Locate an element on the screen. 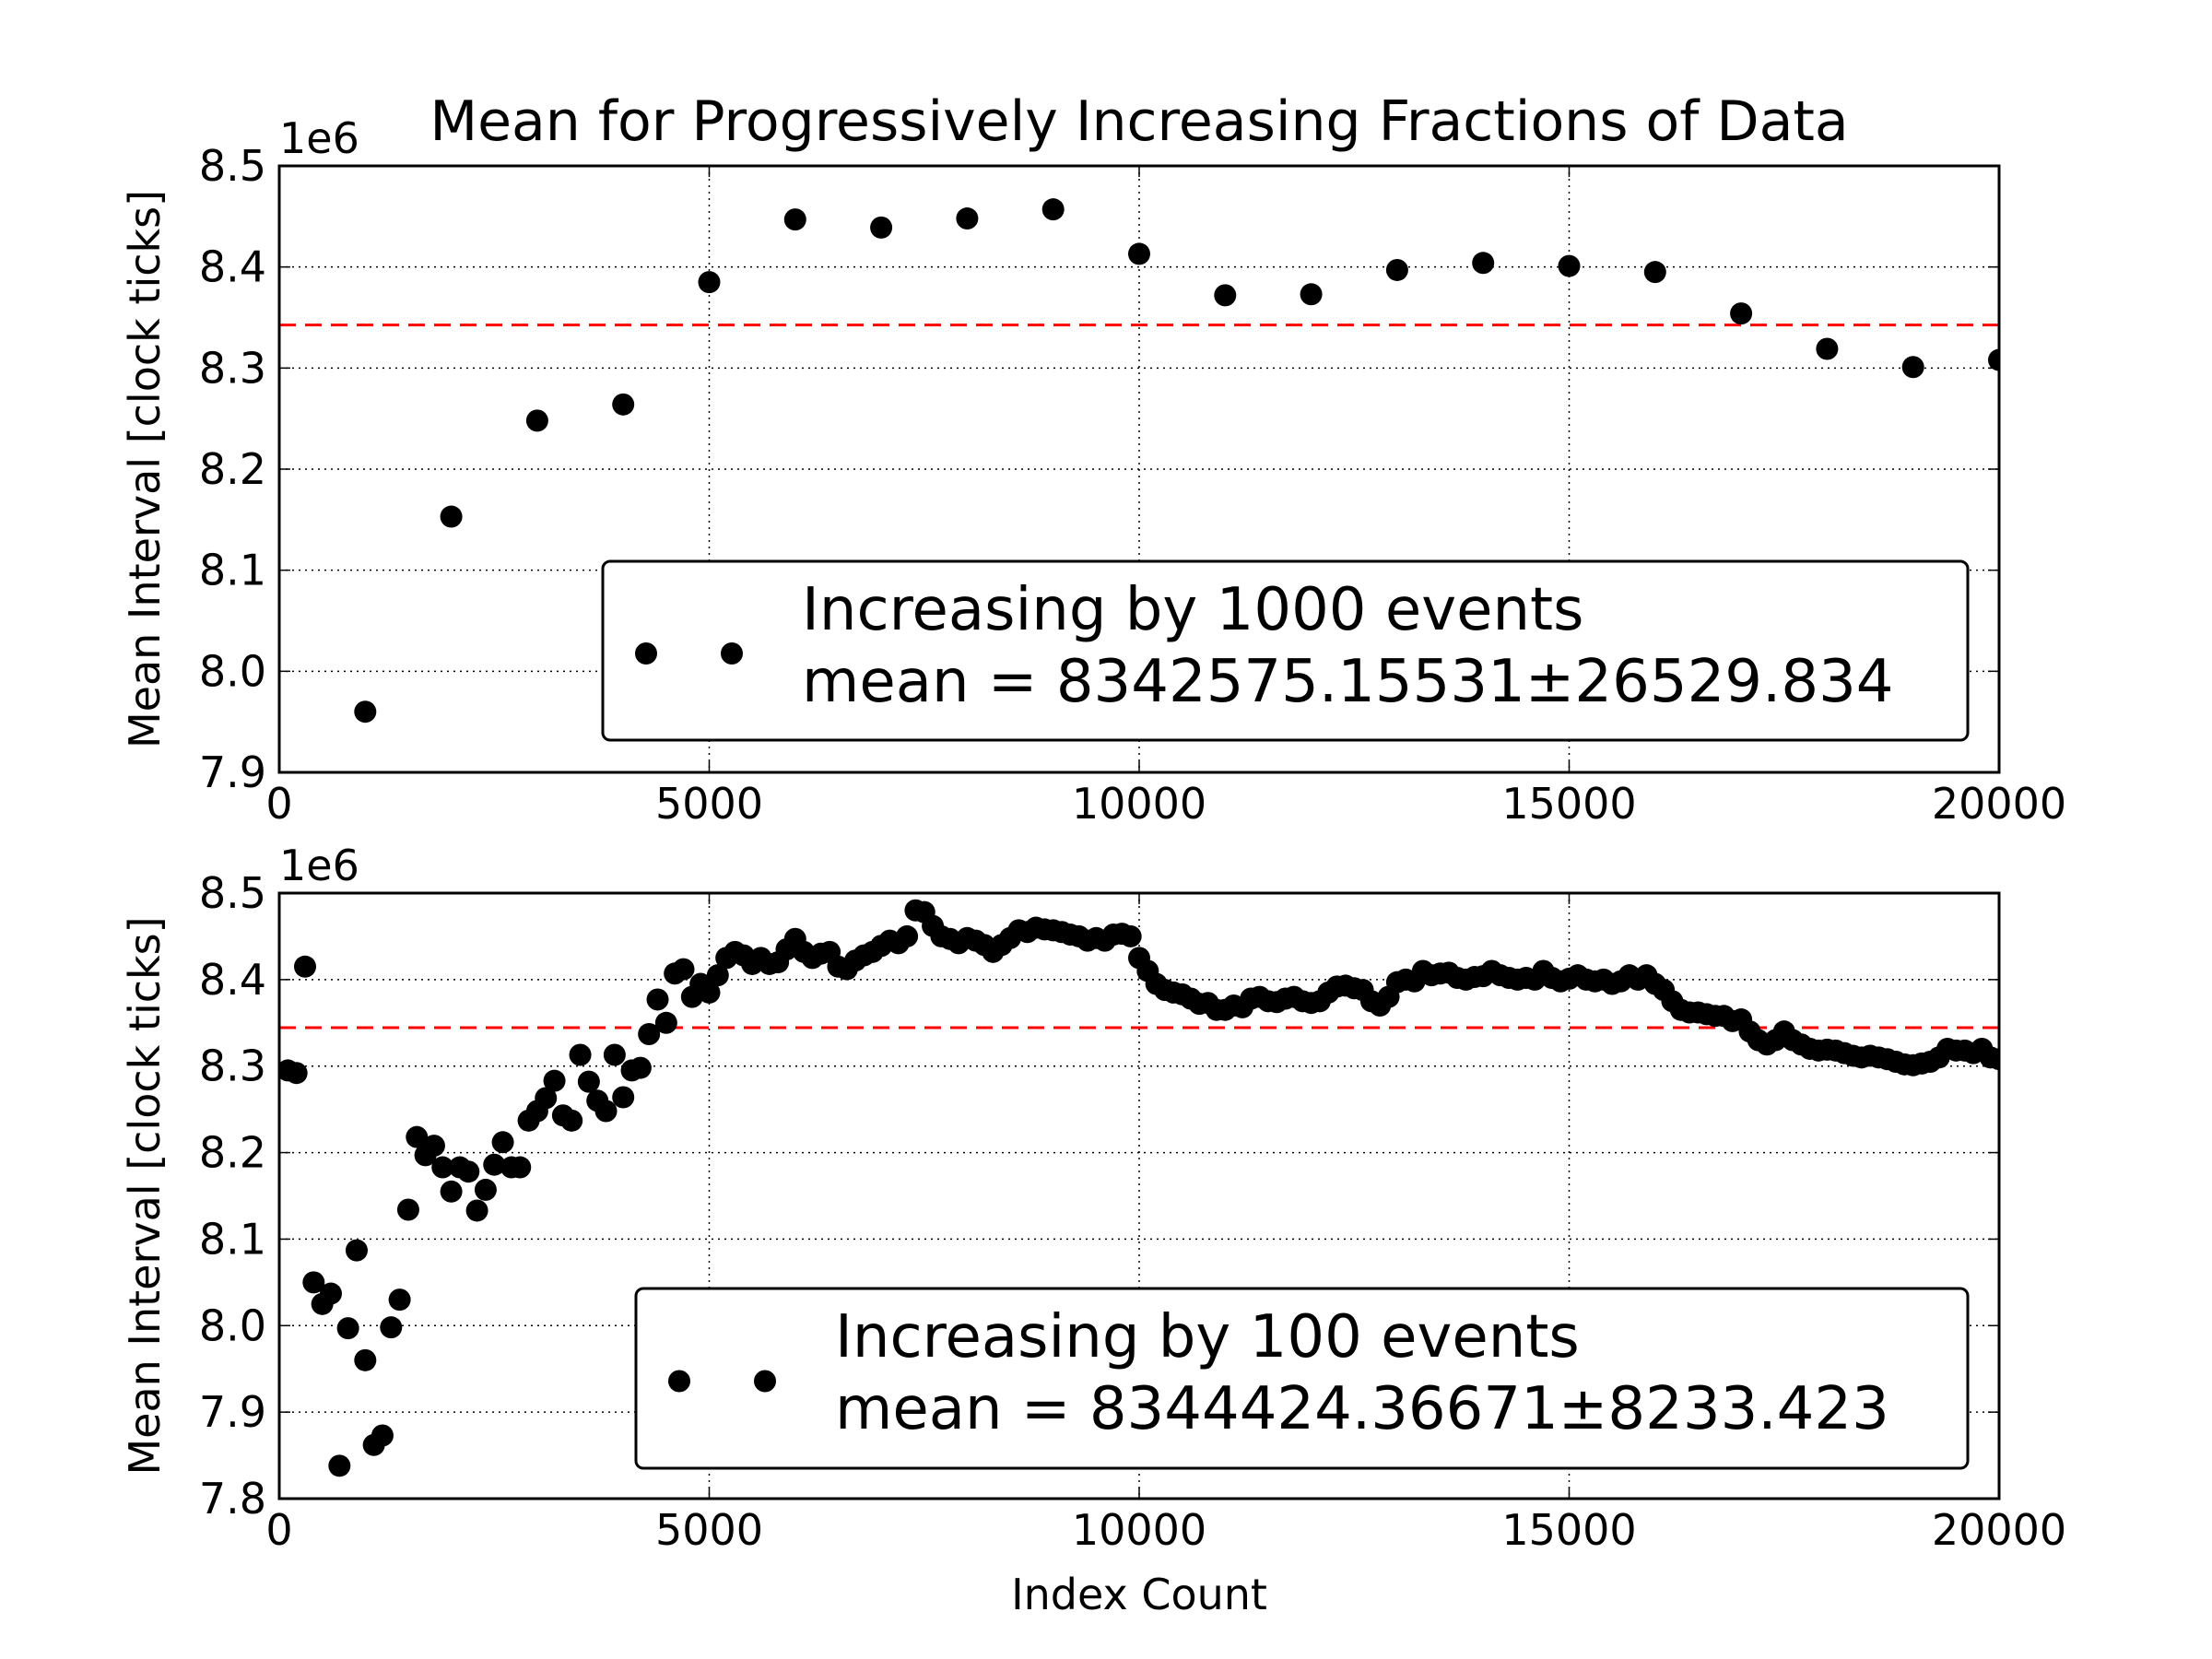 This screenshot has width=2212, height=1659. legend-label: Increasing by 1000 events is located at coordinates (1192, 610).